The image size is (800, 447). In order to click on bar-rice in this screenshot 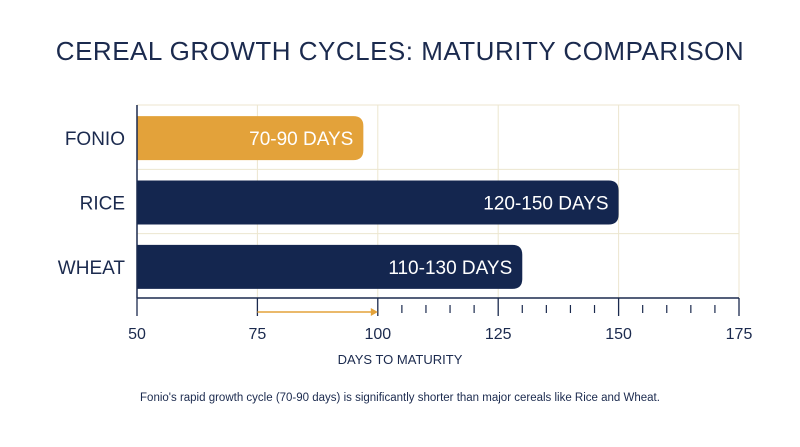, I will do `click(378, 202)`.